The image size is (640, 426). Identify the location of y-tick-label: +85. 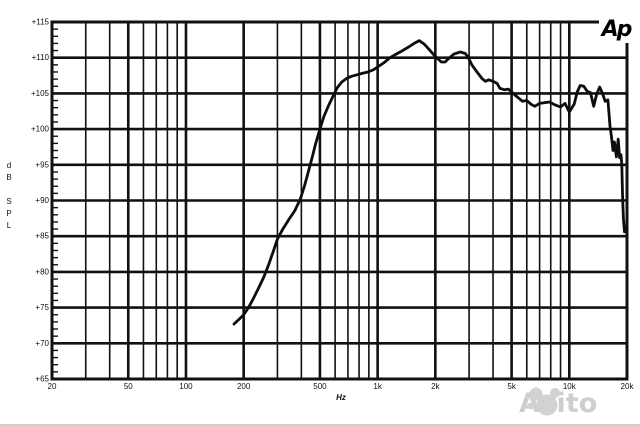
(42, 236).